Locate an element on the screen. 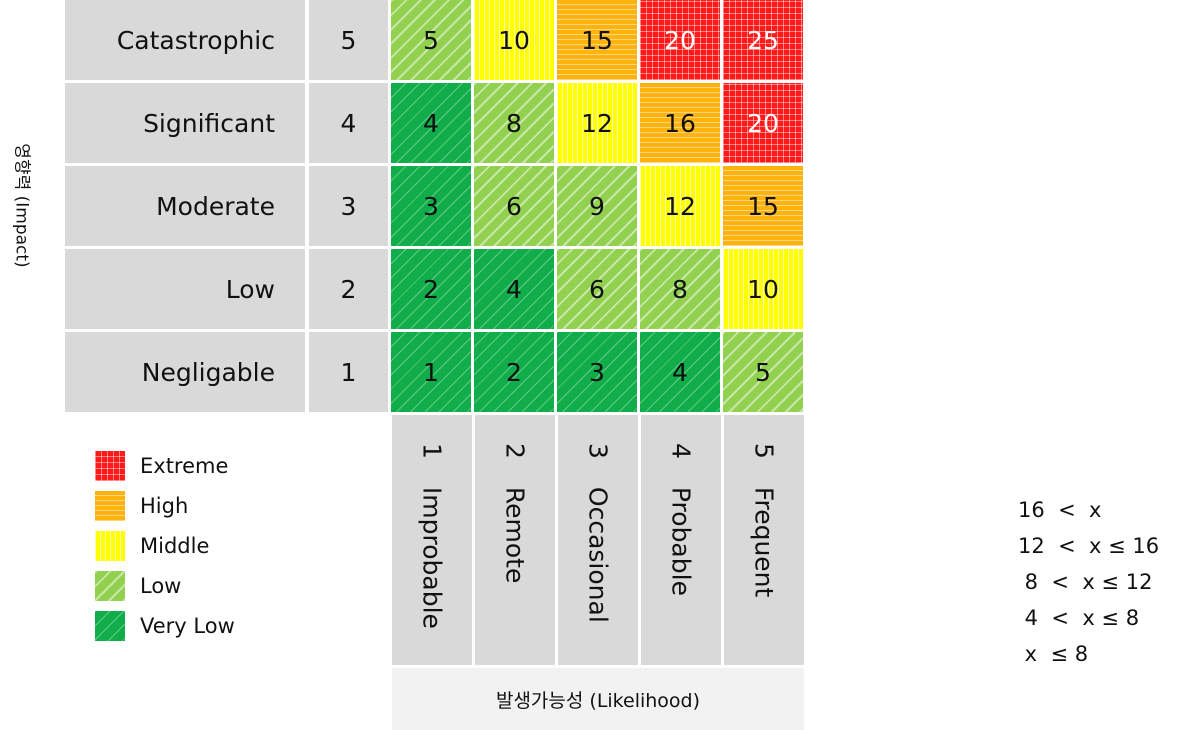  impact-label-low: Low is located at coordinates (185, 289).